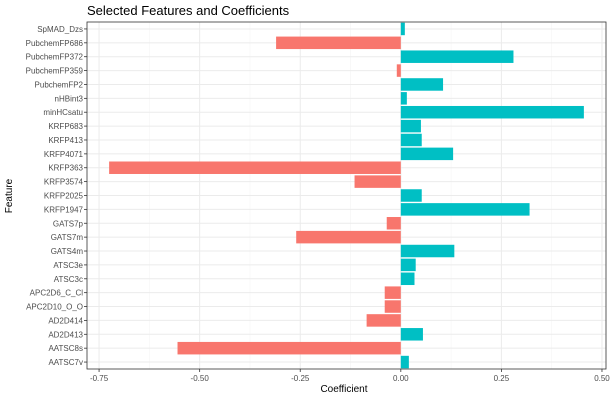  Describe the element at coordinates (64, 209) in the screenshot. I see `y-tick-label: KRFP1947` at that location.